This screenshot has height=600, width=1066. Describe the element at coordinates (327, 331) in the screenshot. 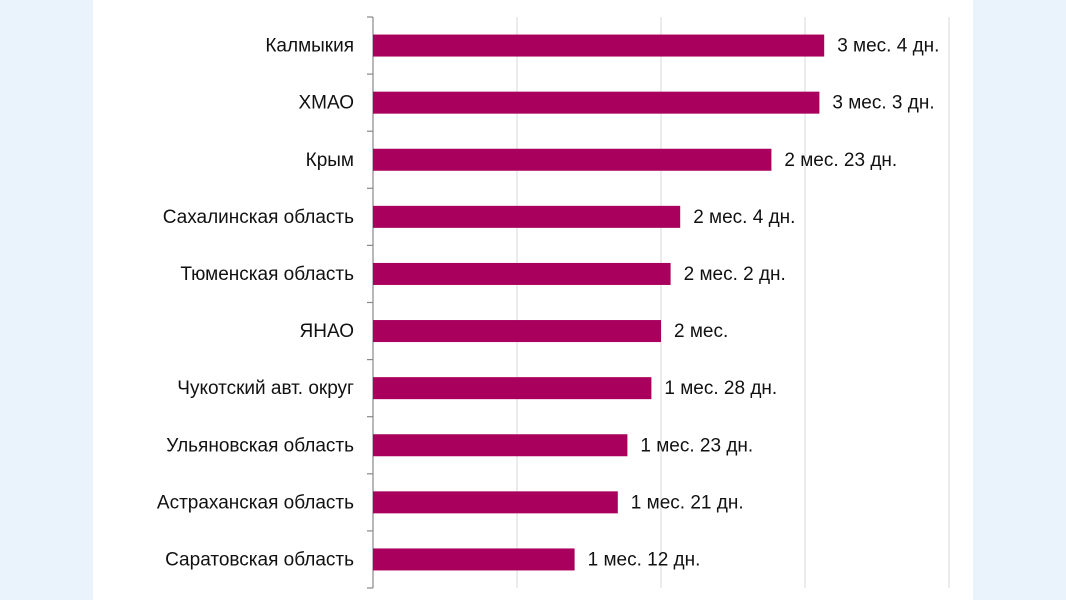

I see `category-label: ЯНАО` at that location.